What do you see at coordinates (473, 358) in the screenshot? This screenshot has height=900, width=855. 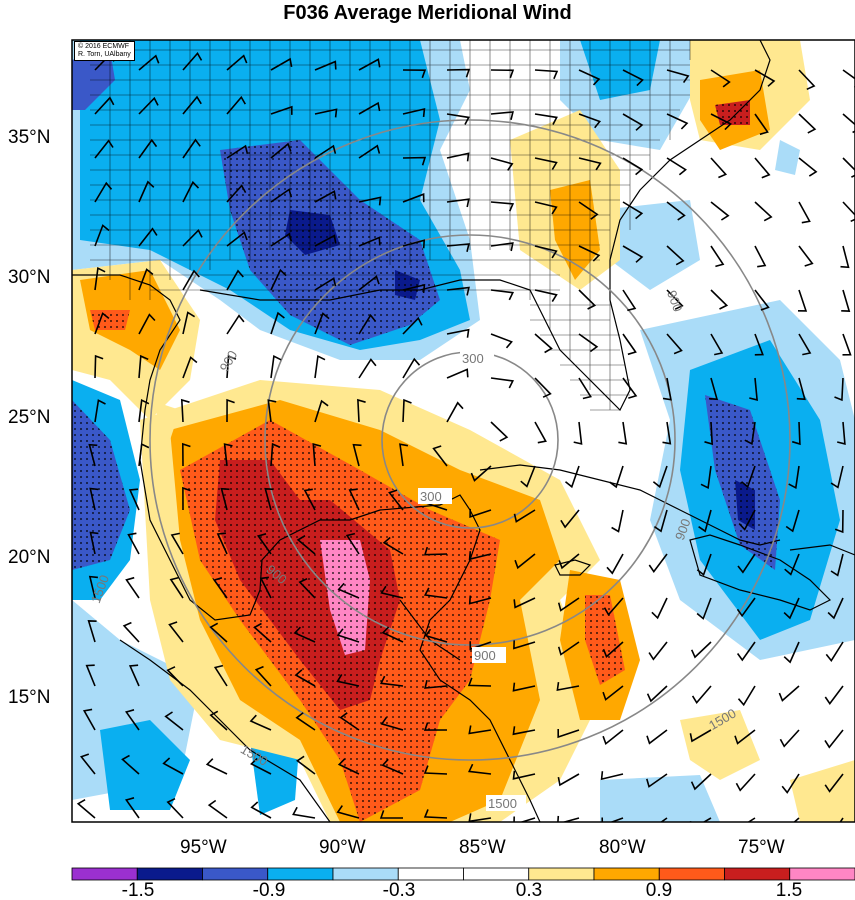 I see `contour-label: 300` at bounding box center [473, 358].